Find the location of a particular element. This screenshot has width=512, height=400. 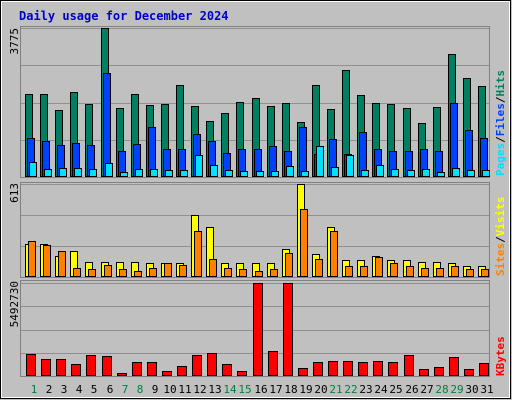

day-label-7: 7 is located at coordinates (125, 389).